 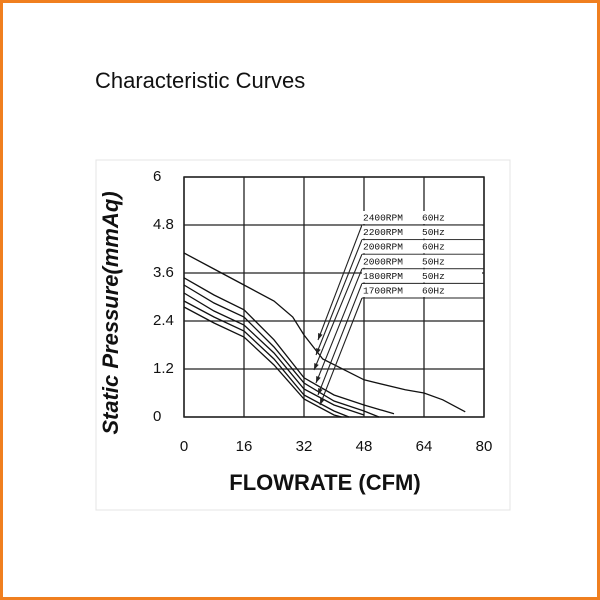 I want to click on x-tick-label: 80, so click(x=484, y=446).